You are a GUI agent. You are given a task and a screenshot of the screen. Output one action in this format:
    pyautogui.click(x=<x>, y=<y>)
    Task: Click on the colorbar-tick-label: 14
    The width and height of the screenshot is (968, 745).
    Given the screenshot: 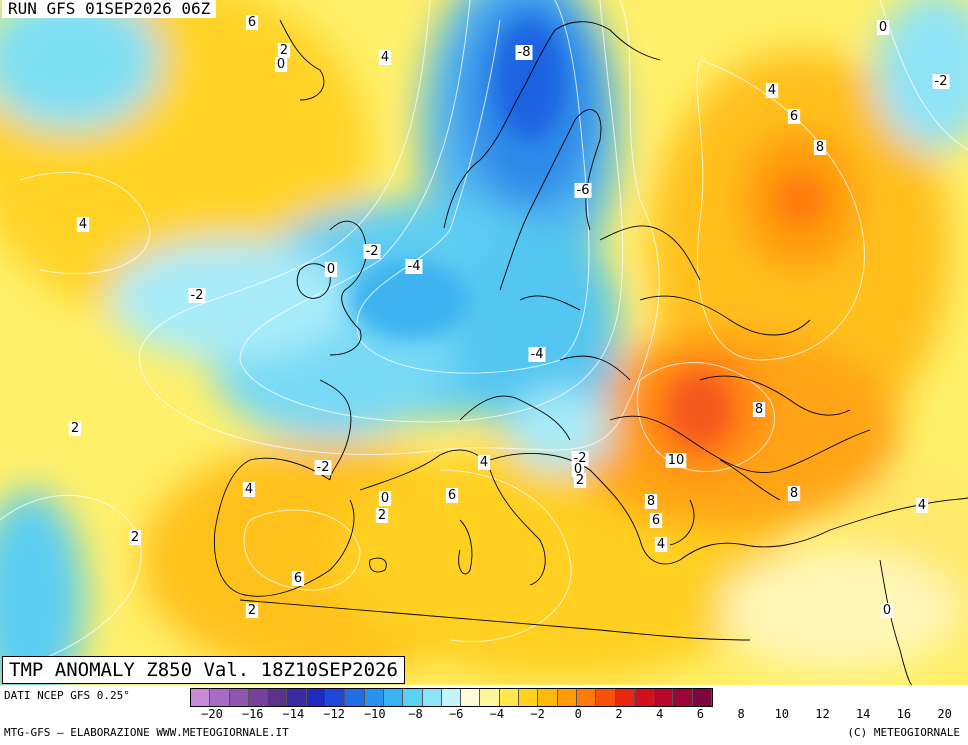 What is the action you would take?
    pyautogui.click(x=863, y=714)
    